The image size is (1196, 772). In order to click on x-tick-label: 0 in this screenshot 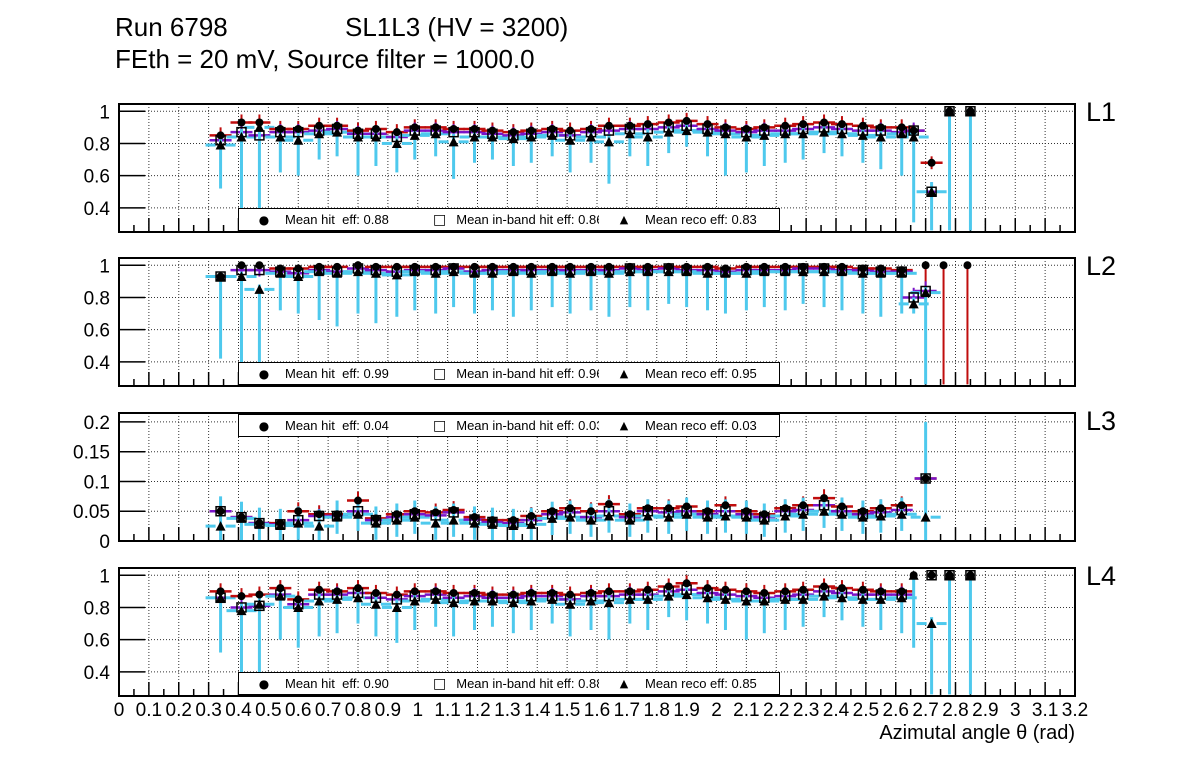, I will do `click(119, 710)`.